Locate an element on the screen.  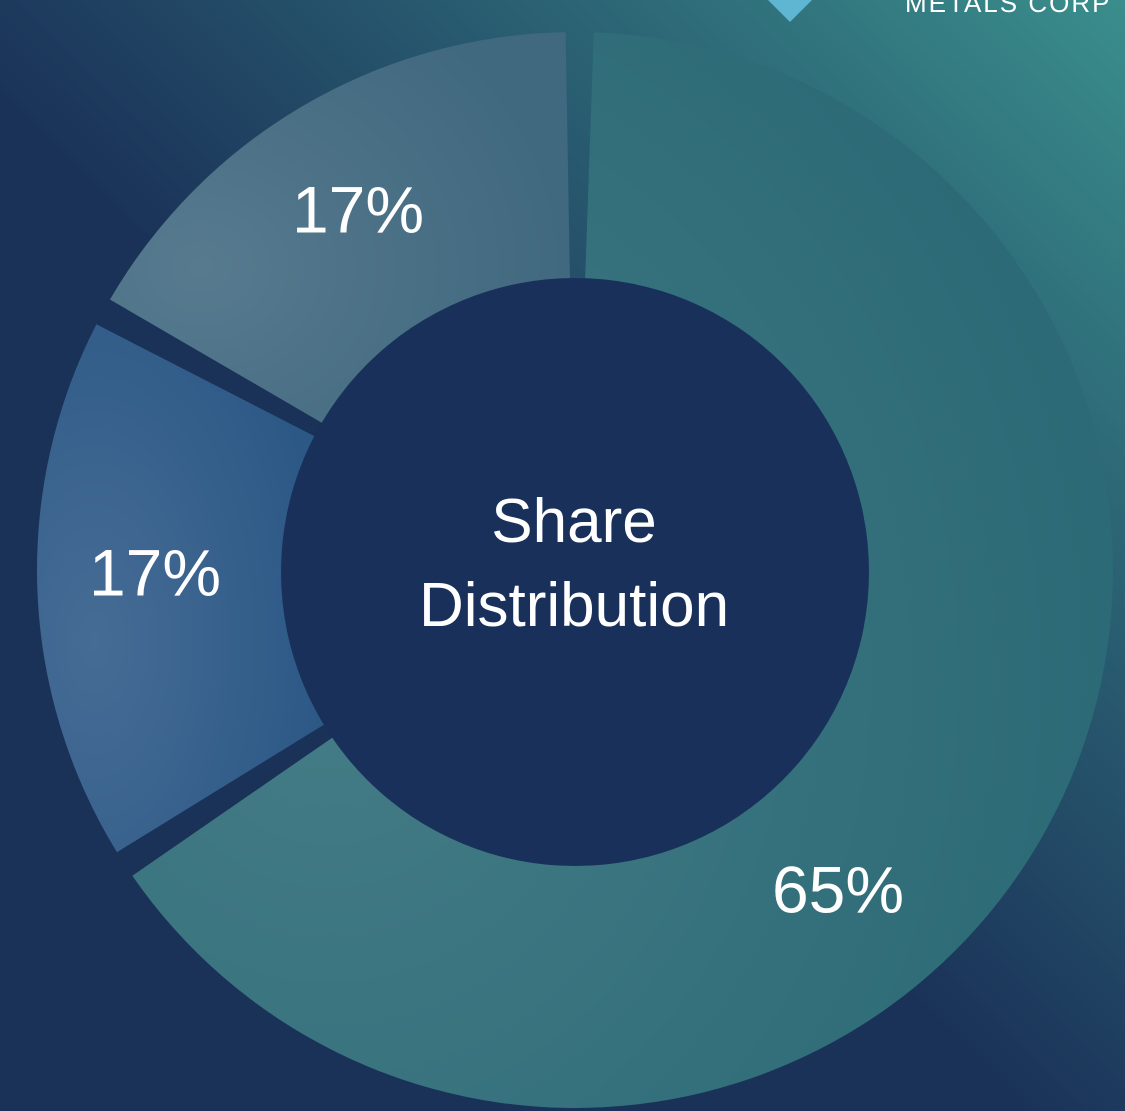
center-title: Share Distribution is located at coordinates (574, 563).